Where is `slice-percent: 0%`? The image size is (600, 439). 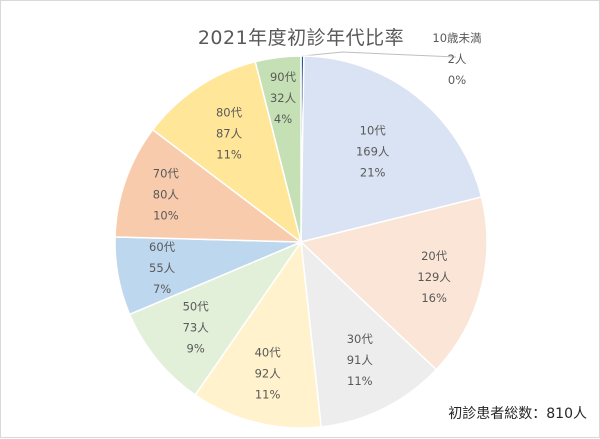 slice-percent: 0% is located at coordinates (457, 80).